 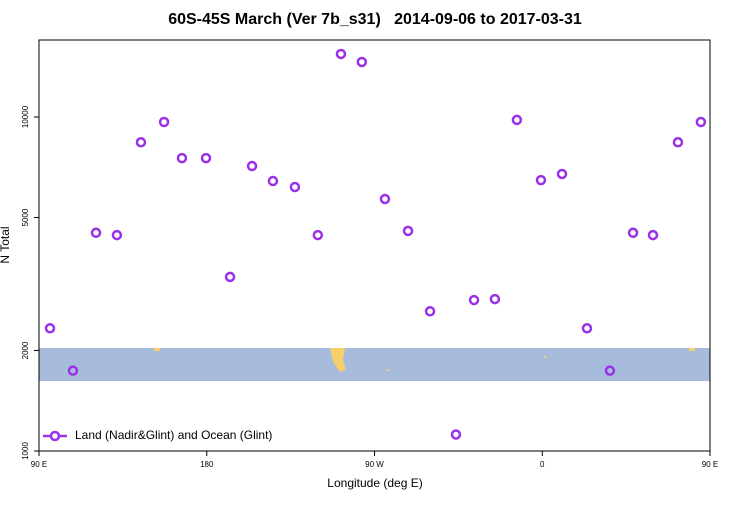 What do you see at coordinates (6, 244) in the screenshot?
I see `y-axis-label: N Total` at bounding box center [6, 244].